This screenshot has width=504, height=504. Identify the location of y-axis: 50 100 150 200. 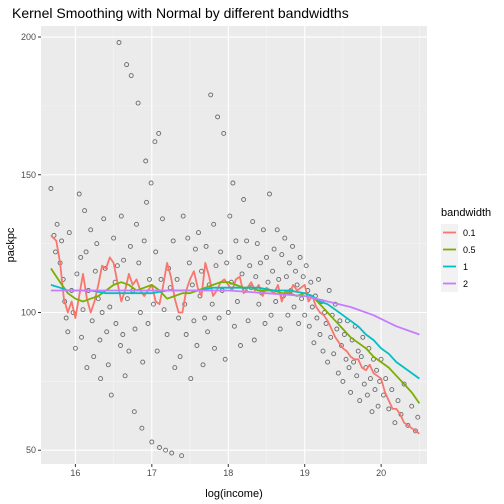
(31, 243).